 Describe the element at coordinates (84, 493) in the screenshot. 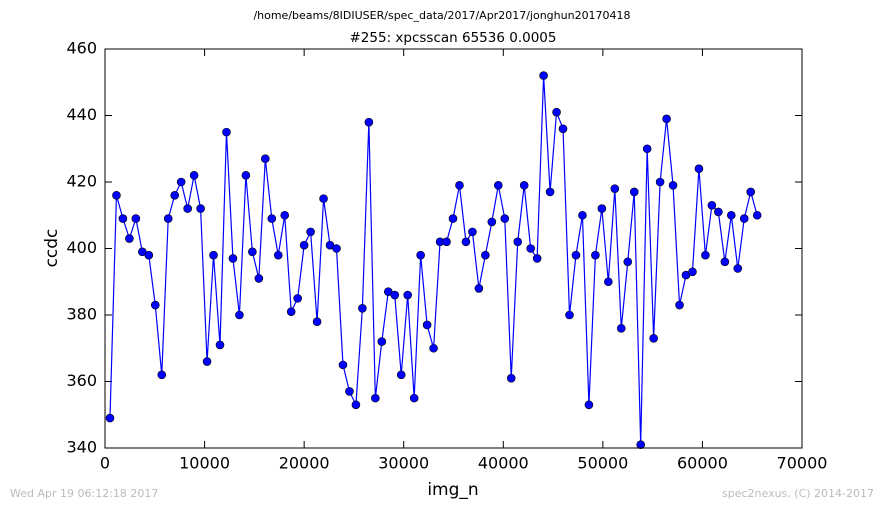

I see `footer-left: Wed Apr 19 06:12:18 2017` at that location.